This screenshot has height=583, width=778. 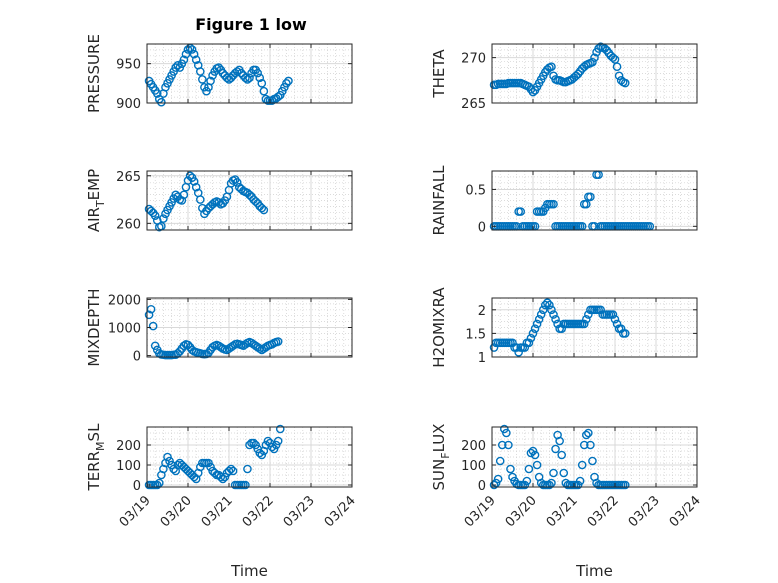 I want to click on y-tick-label: 270, so click(x=473, y=59).